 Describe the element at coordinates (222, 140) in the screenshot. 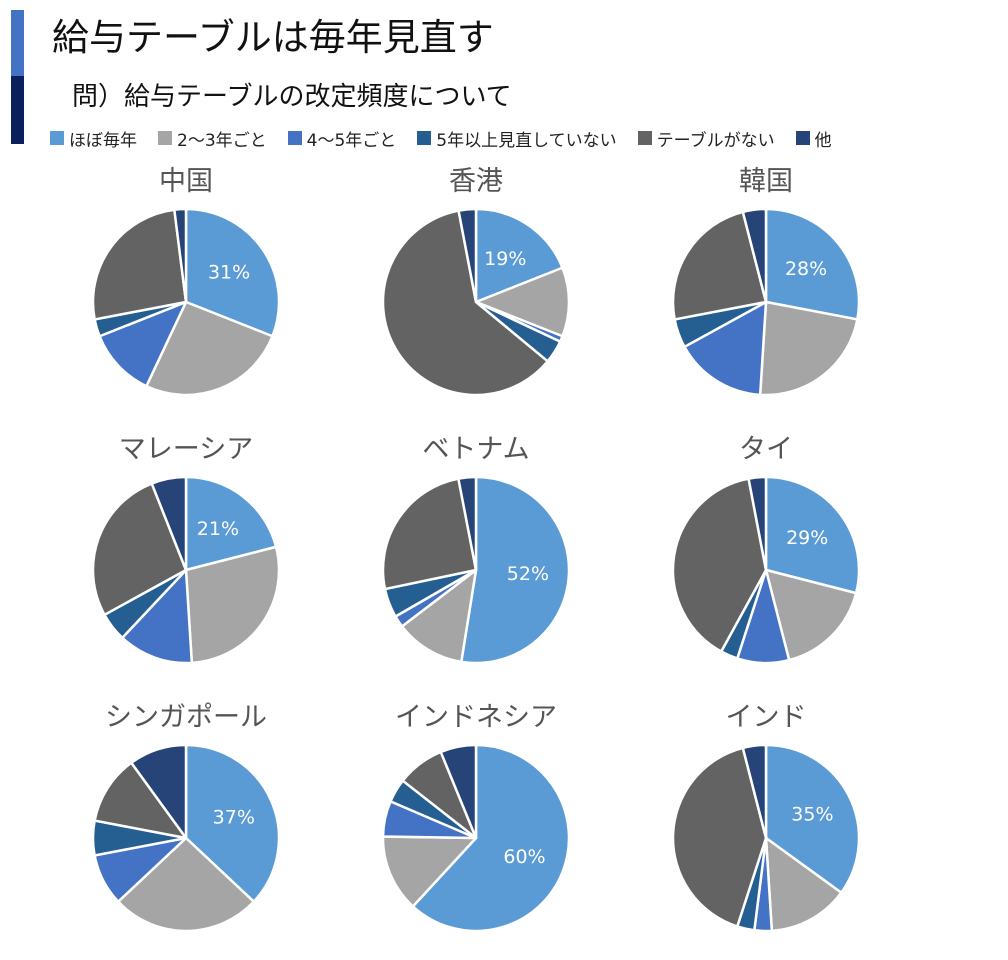

I see `legend-label: 2〜3年ごと` at that location.